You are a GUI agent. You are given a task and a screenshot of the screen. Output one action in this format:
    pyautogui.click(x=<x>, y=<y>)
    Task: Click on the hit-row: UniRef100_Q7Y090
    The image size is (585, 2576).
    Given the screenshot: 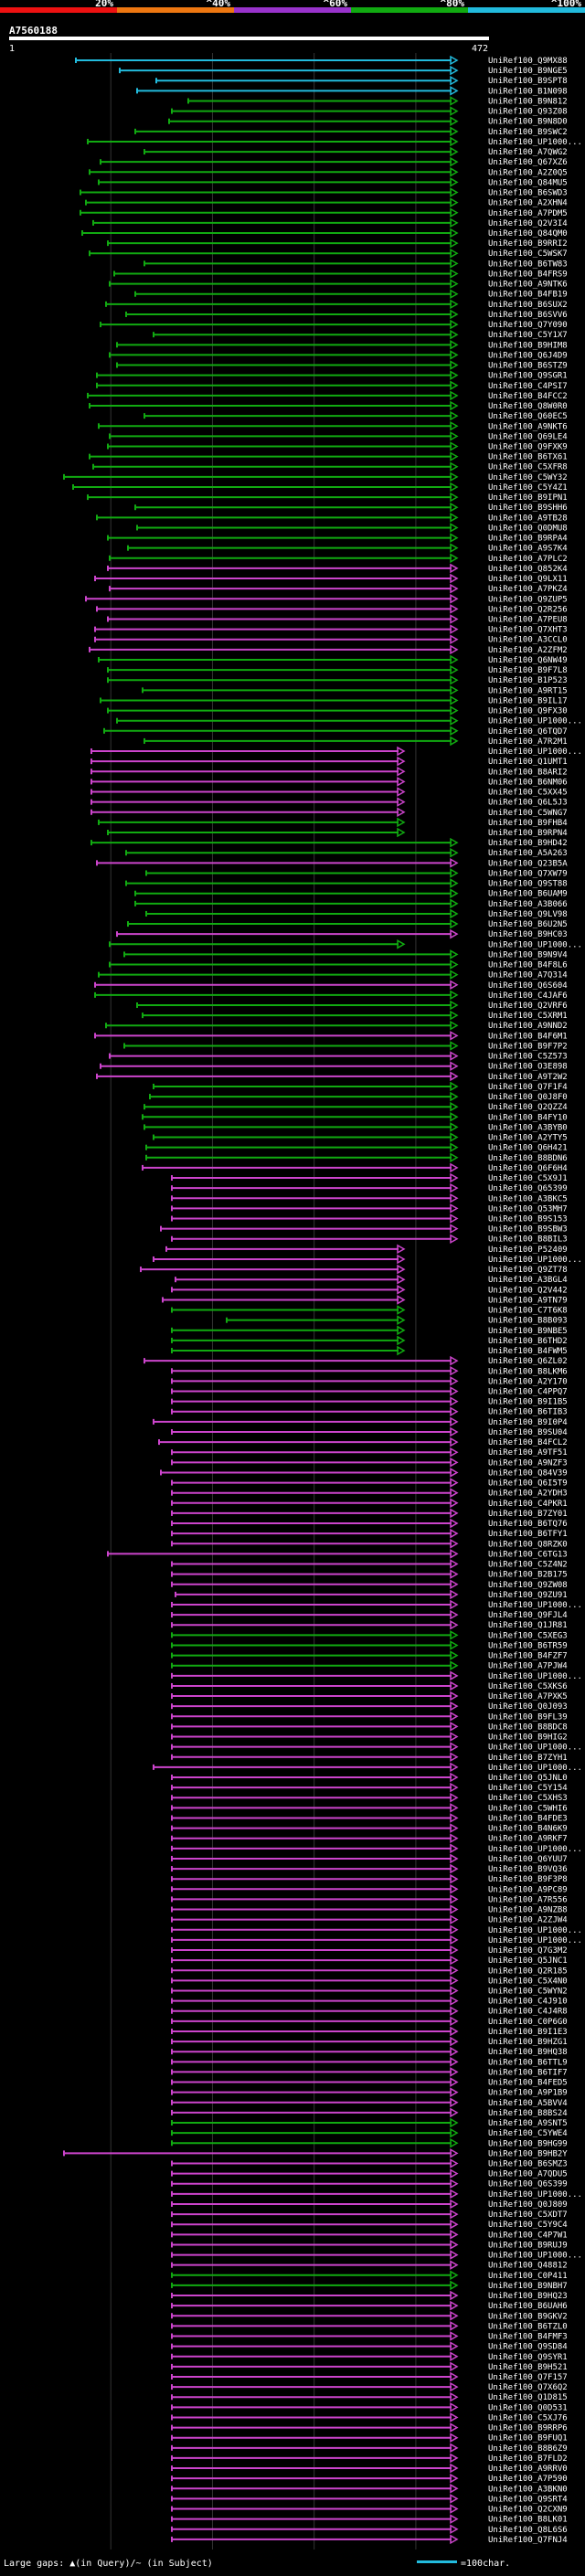 What is the action you would take?
    pyautogui.click(x=334, y=324)
    